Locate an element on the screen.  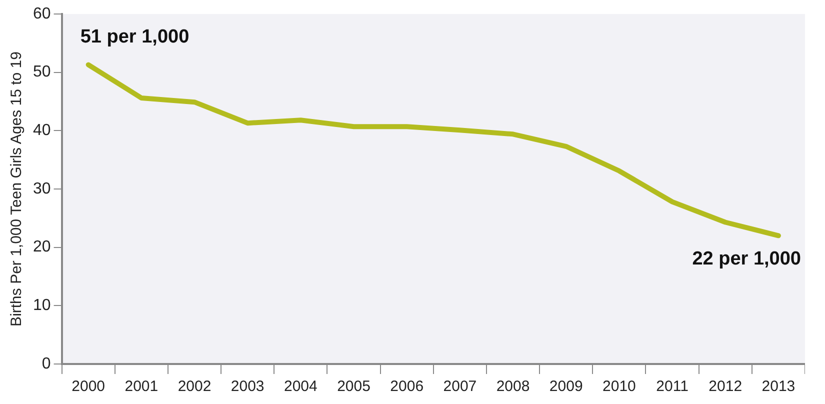
x-tick-label: 2013 is located at coordinates (779, 387).